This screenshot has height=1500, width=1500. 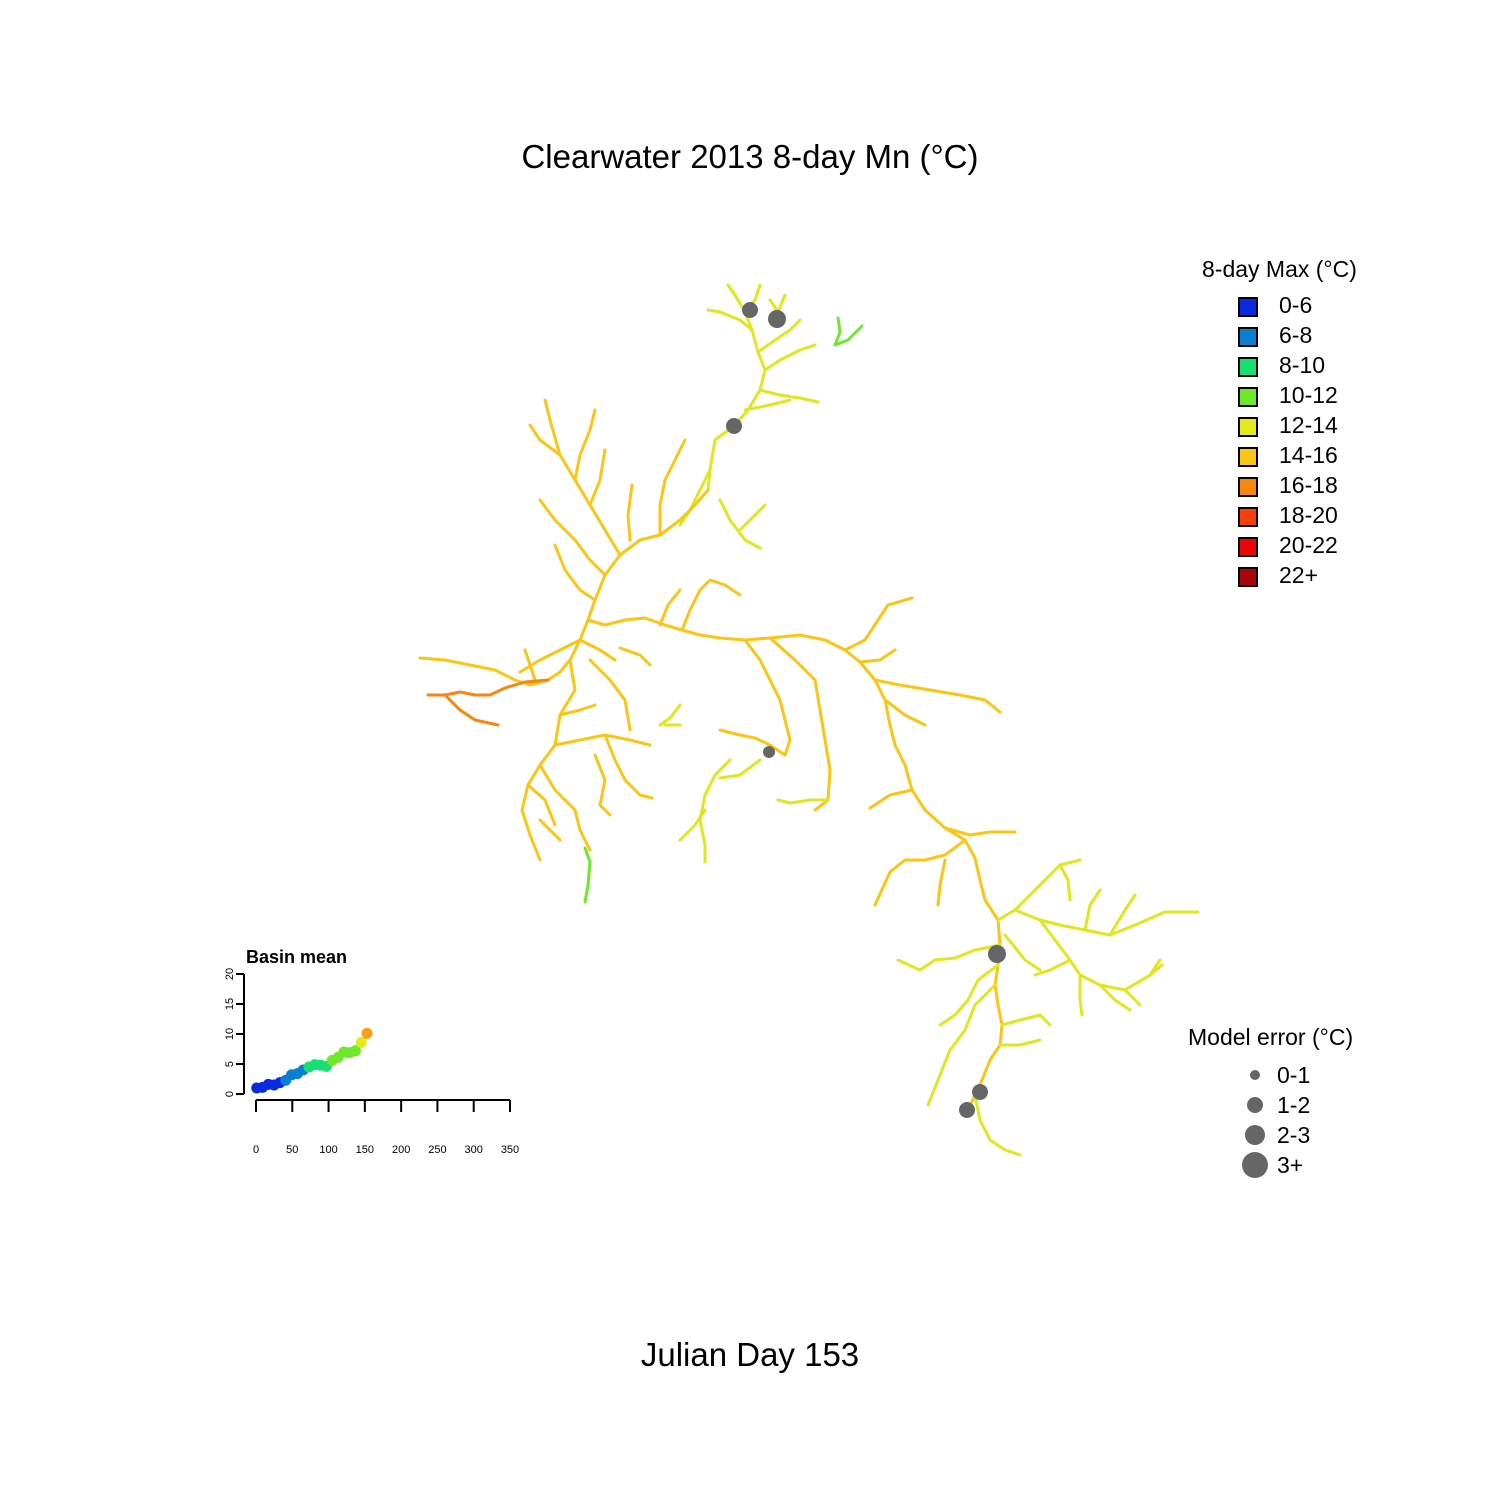 What do you see at coordinates (1308, 425) in the screenshot?
I see `legend-label: 12-14` at bounding box center [1308, 425].